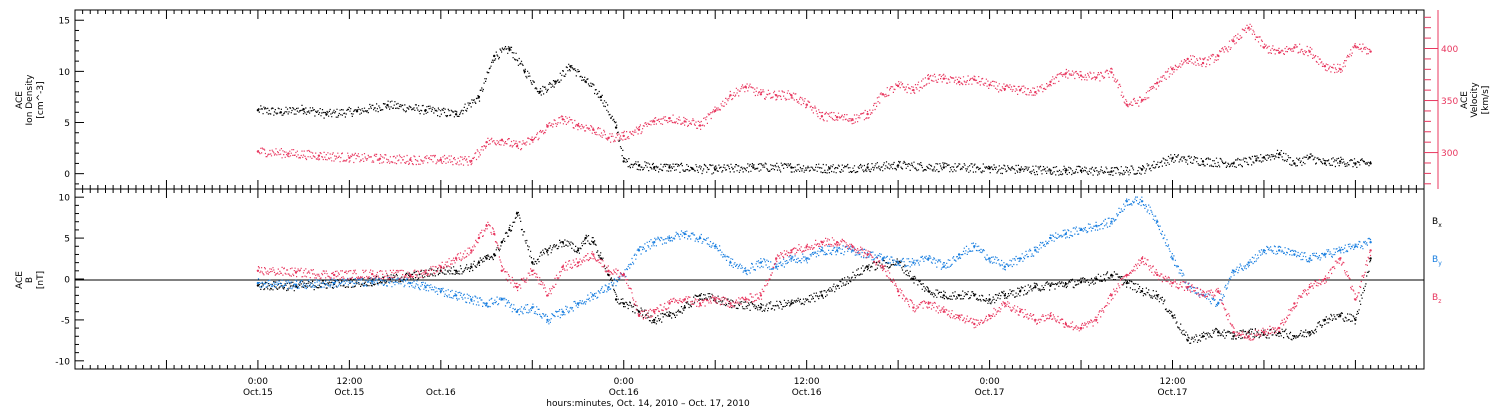  Describe the element at coordinates (1437, 223) in the screenshot. I see `legend-bx: Bx` at that location.